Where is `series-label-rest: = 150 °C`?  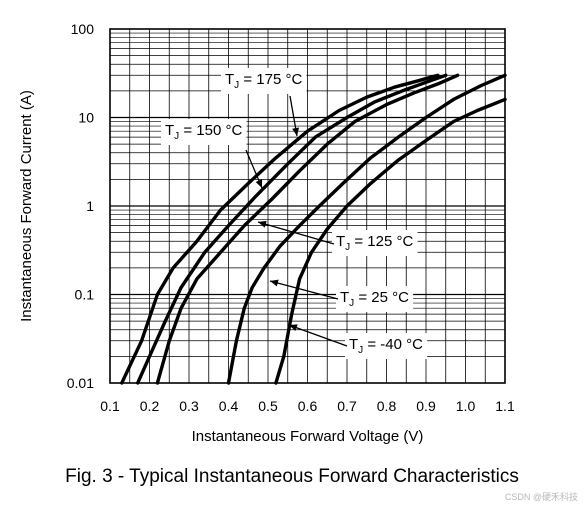
series-label-rest: = 150 °C is located at coordinates (210, 130).